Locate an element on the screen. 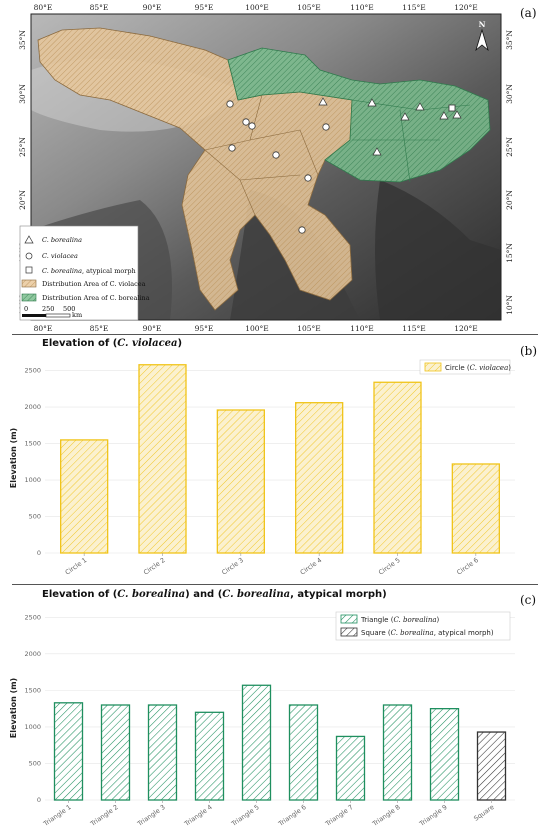 This screenshot has height=836, width=550. chart-b-title-suffix: ) is located at coordinates (180, 343).